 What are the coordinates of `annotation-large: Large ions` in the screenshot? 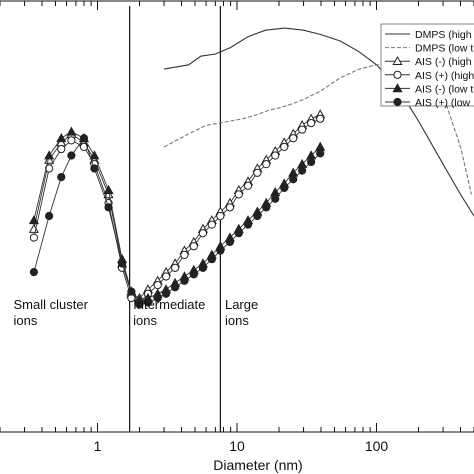 It's located at (241, 312).